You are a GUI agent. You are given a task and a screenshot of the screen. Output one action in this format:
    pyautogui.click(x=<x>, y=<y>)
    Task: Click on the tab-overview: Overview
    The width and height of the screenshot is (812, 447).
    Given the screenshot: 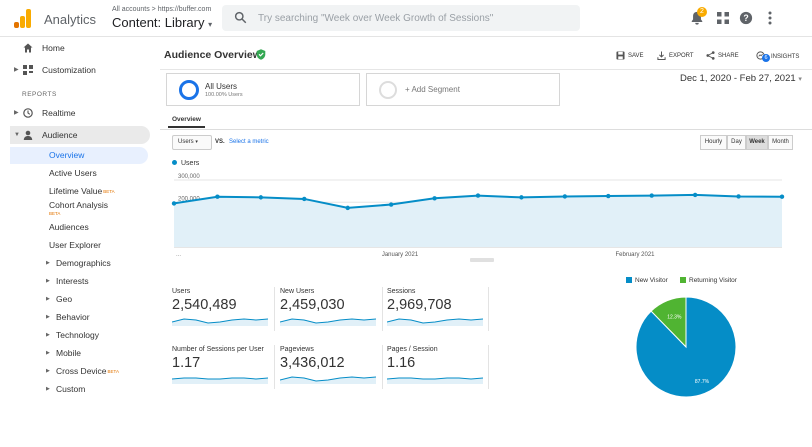 What is the action you would take?
    pyautogui.click(x=186, y=119)
    